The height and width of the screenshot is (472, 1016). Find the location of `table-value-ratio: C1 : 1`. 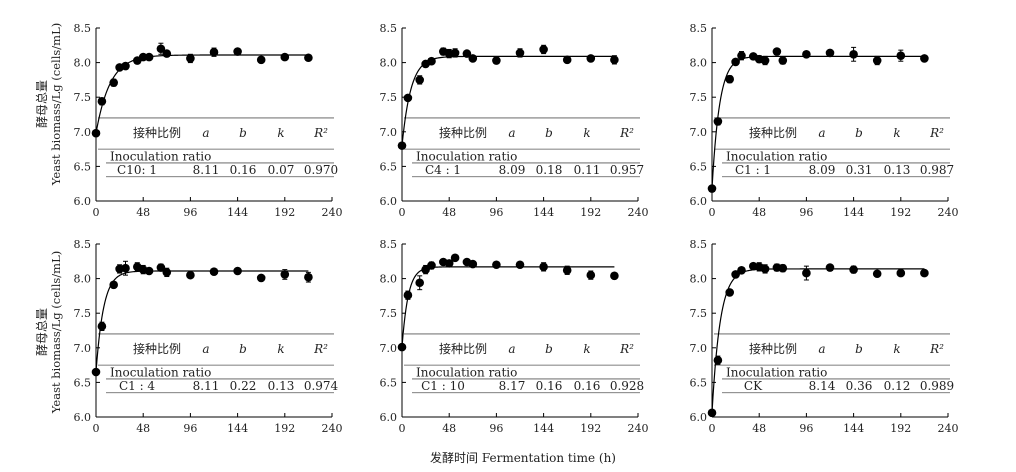

table-value-ratio: C1 : 1 is located at coordinates (753, 170).